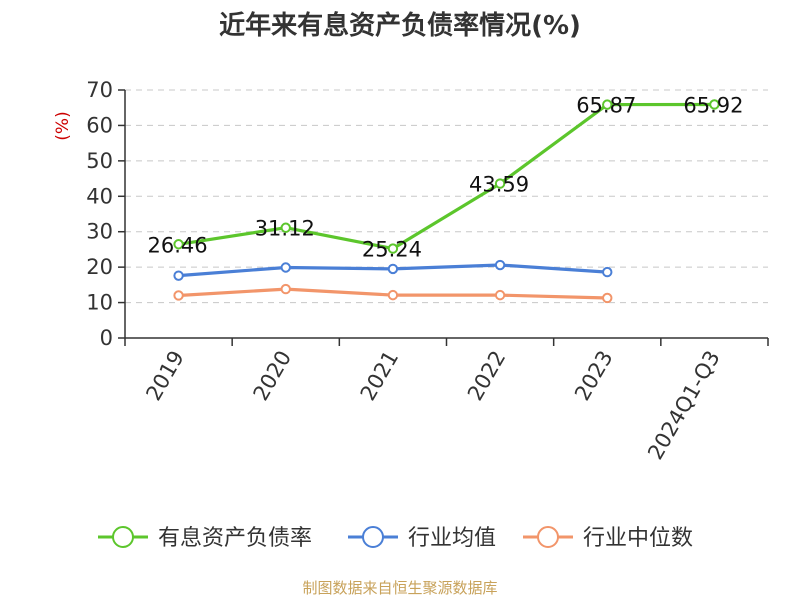 The image size is (800, 600). I want to click on data-label: 43.59, so click(499, 185).